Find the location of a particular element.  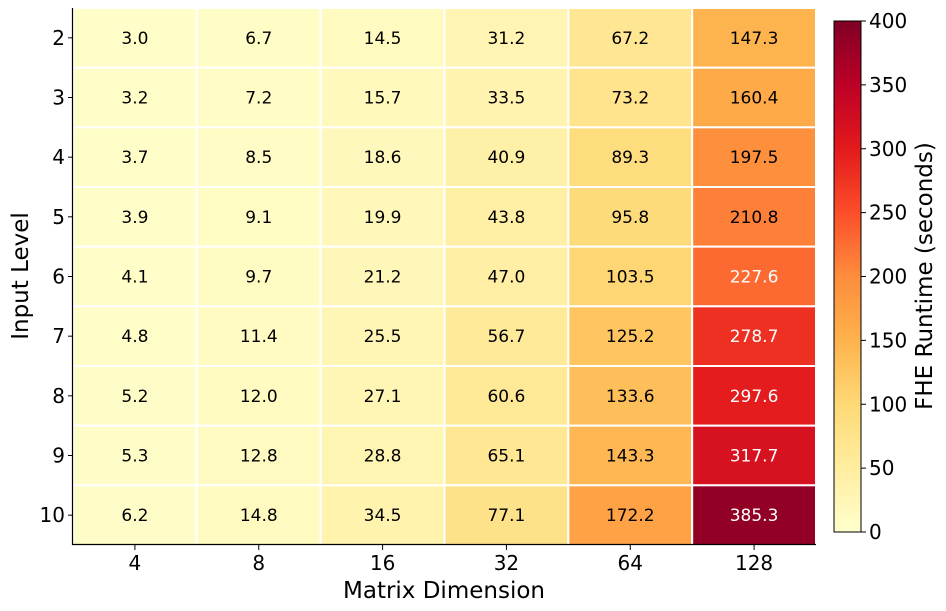

y-tick-label: 8 is located at coordinates (58, 396).